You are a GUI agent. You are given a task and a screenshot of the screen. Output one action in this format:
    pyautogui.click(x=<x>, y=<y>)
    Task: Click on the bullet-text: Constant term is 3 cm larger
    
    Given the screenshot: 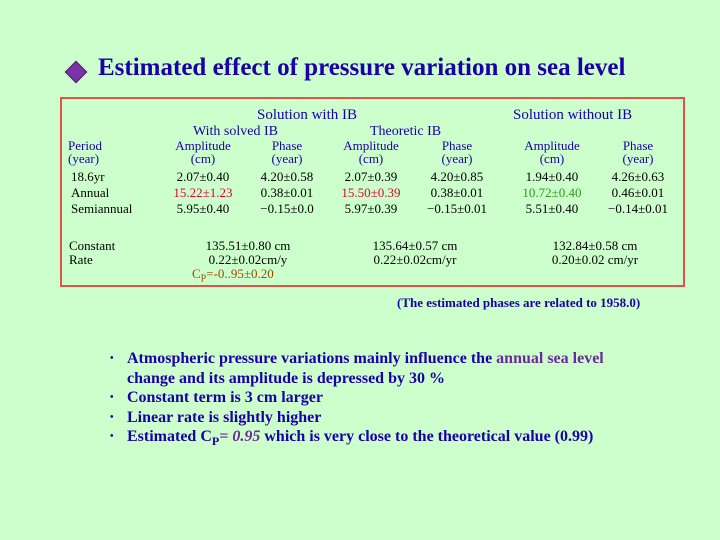 What is the action you would take?
    pyautogui.click(x=225, y=397)
    